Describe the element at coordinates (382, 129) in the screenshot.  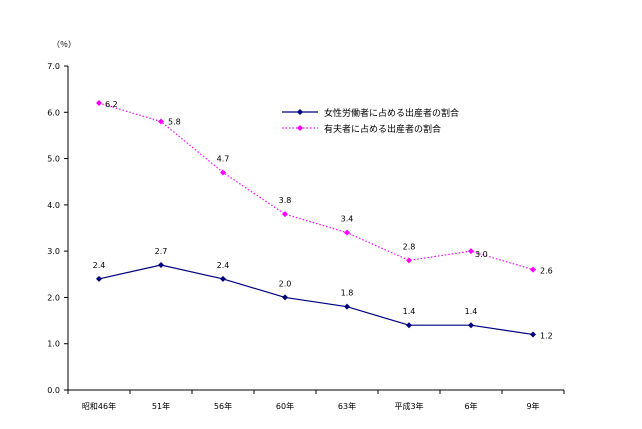
I see `legend-label: 有夫者に占める出産者の割合` at that location.